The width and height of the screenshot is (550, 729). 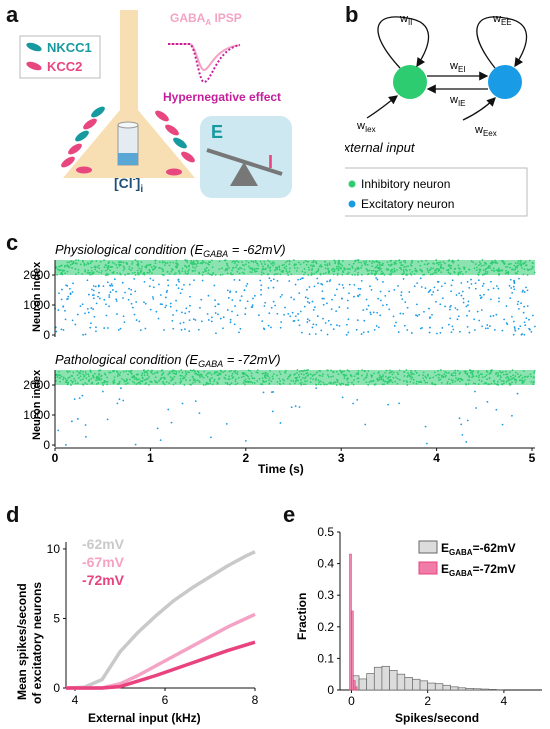 What do you see at coordinates (478, 570) in the screenshot?
I see `chart-e-legend-72: EGABA=-72mV` at bounding box center [478, 570].